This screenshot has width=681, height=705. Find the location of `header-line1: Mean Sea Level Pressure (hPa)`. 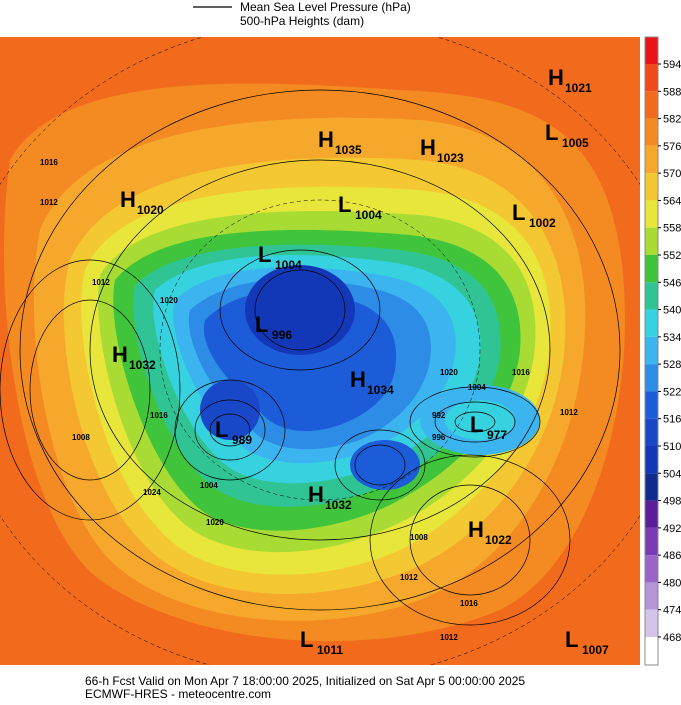

header-line1: Mean Sea Level Pressure (hPa) is located at coordinates (325, 7).